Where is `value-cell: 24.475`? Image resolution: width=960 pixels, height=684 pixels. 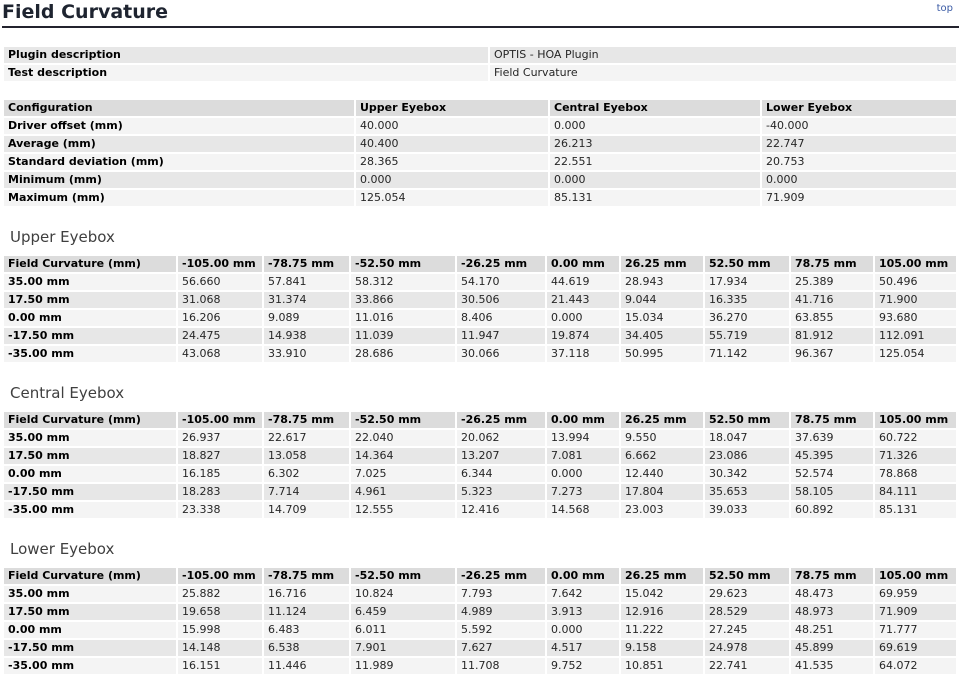 value-cell: 24.475 is located at coordinates (220, 336).